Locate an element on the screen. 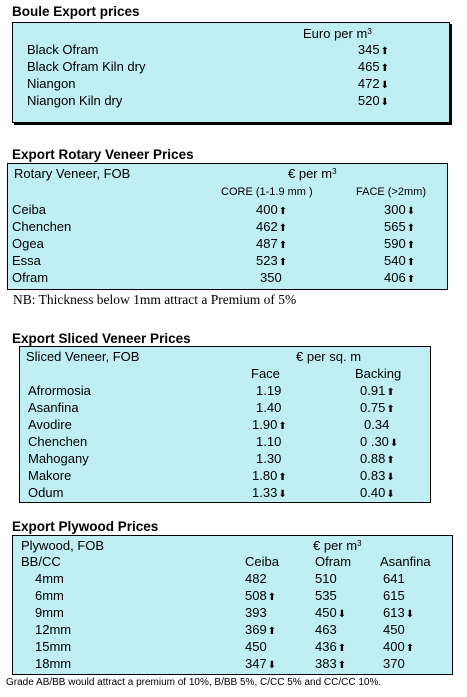 This screenshot has height=697, width=467. boule-row-name: Black Ofram is located at coordinates (63, 49).